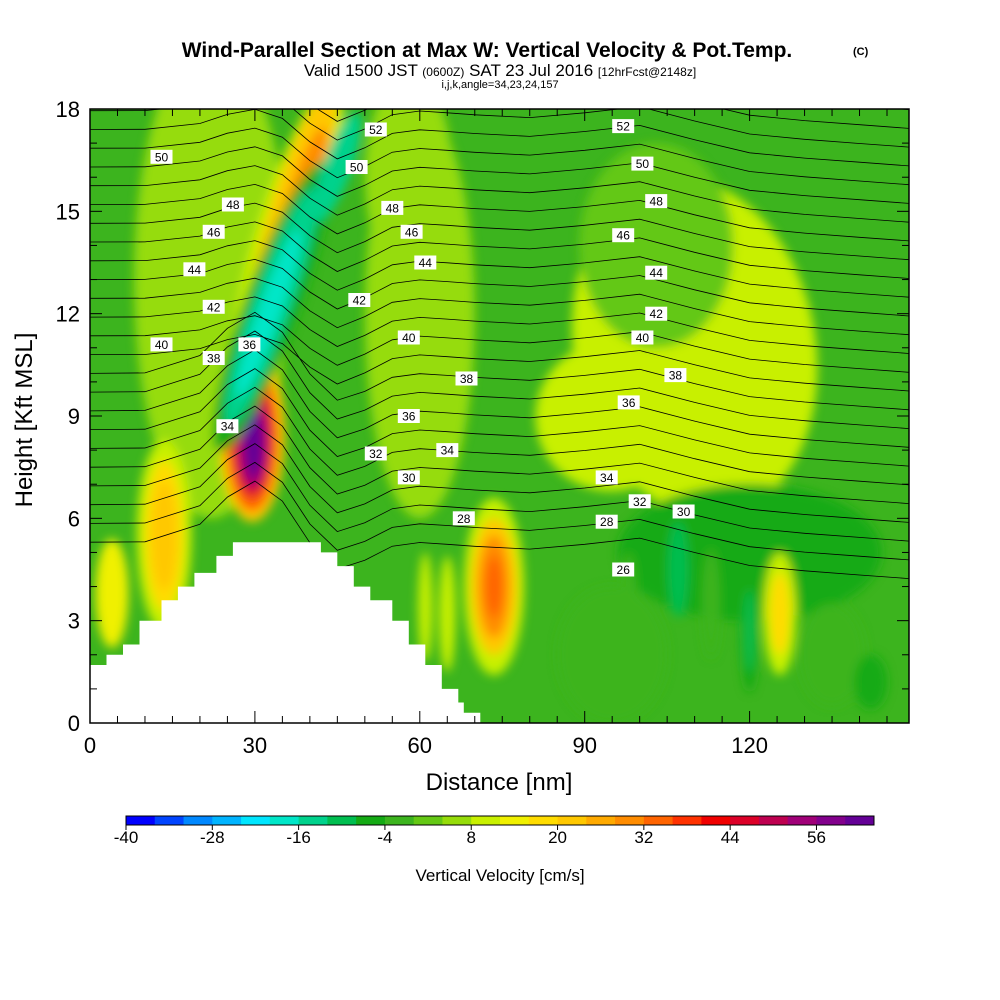 This screenshot has width=1000, height=1000. I want to click on contour-label-text: 32, so click(376, 454).